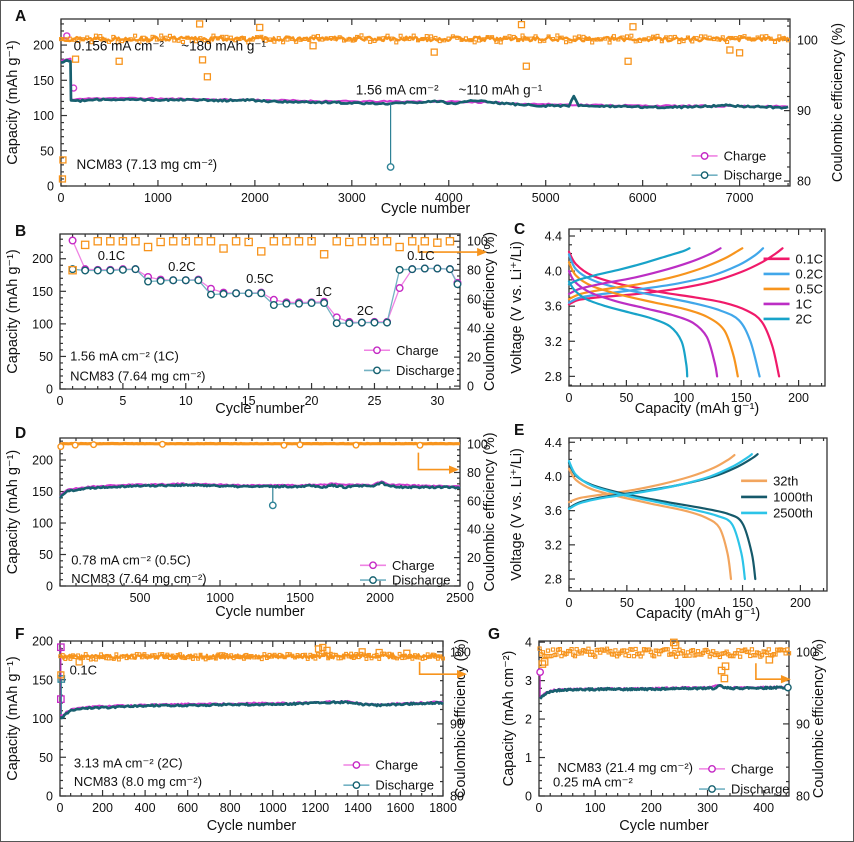 The width and height of the screenshot is (854, 842). I want to click on annotation-text: ~110 mAh g⁻¹, so click(500, 89).